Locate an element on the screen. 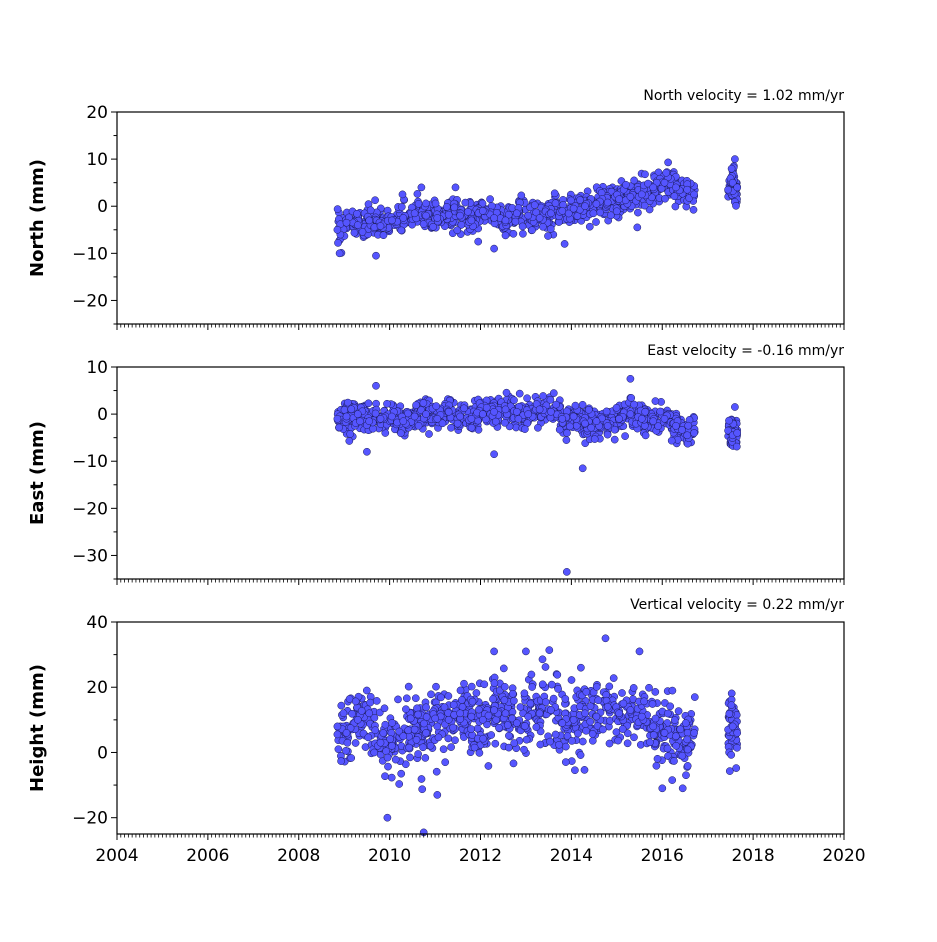 The width and height of the screenshot is (937, 942). y-tick-label: −30 is located at coordinates (90, 556).